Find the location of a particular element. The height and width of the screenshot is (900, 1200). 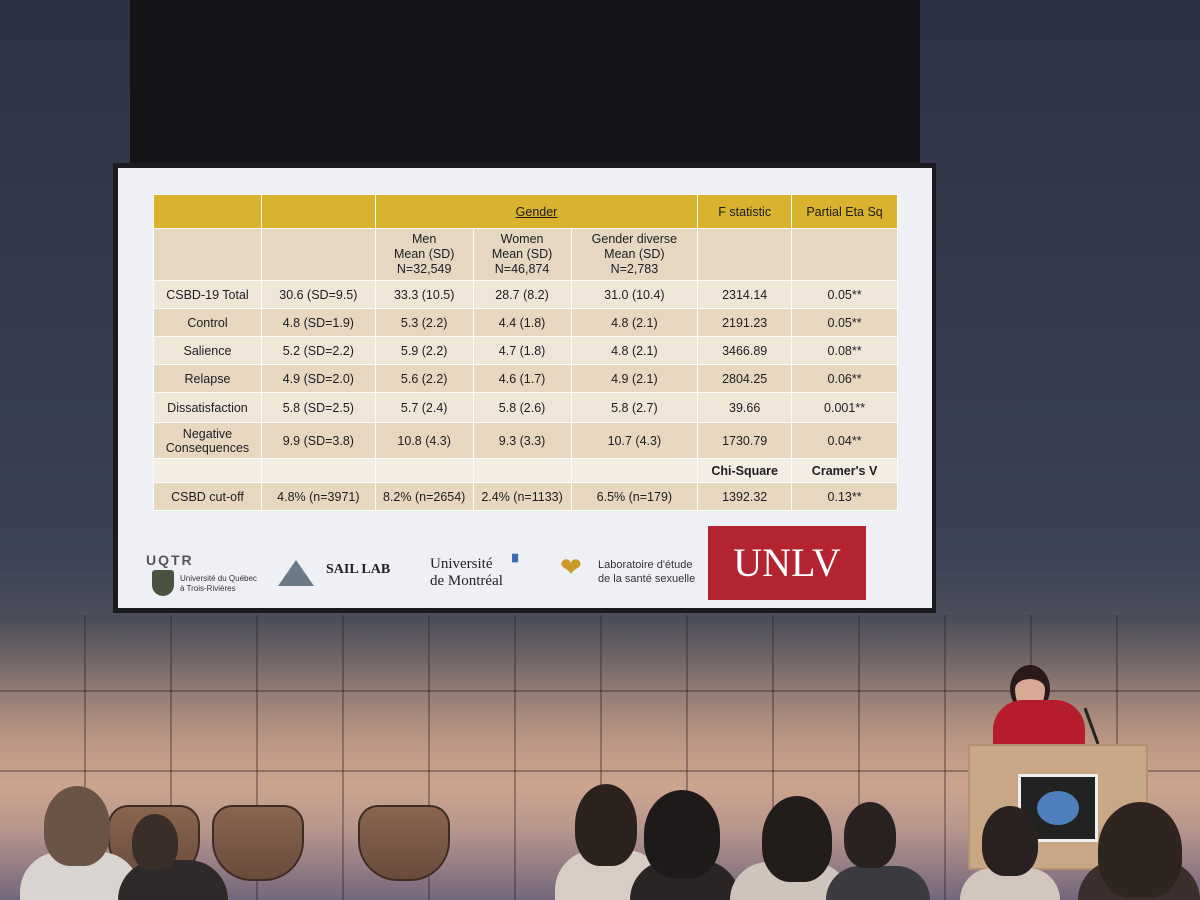

uqtr-shield-icon is located at coordinates (163, 583).